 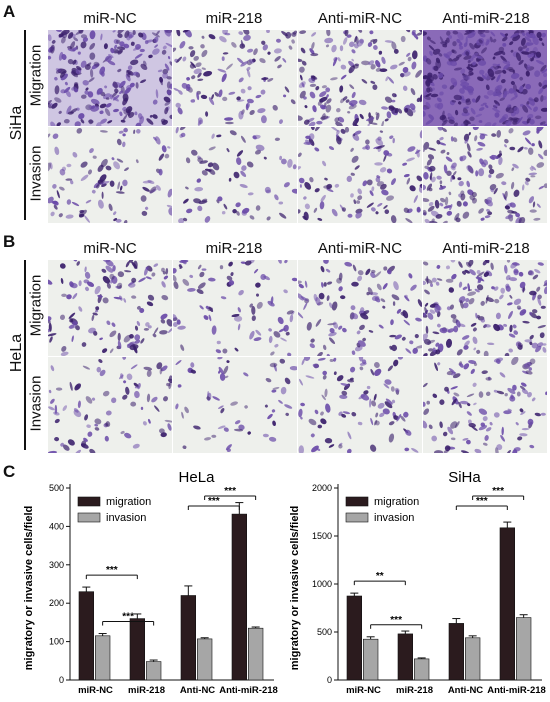 I want to click on chart-title: SiHa, so click(x=464, y=478).